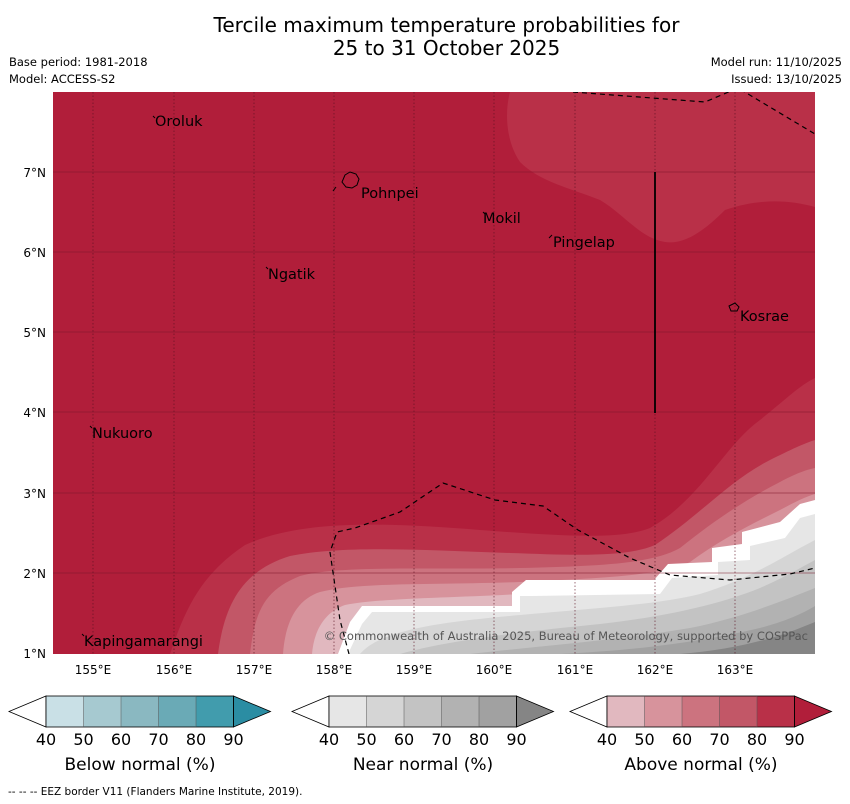 The width and height of the screenshot is (850, 804). Describe the element at coordinates (575, 670) in the screenshot. I see `lon-label: 161°E` at that location.